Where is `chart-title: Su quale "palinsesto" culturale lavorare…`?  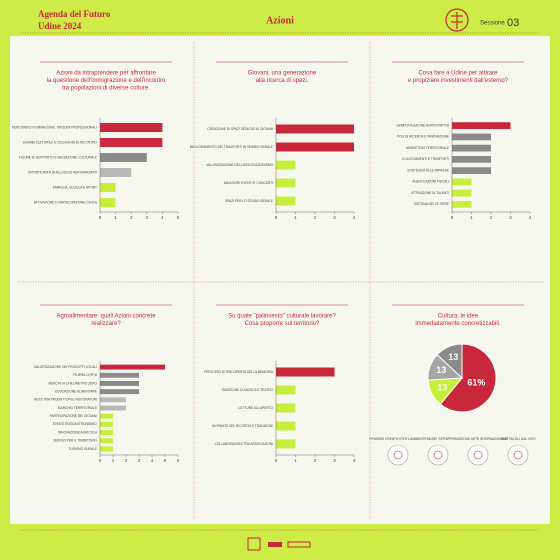
chart-title: Su quale "palinsesto" culturale lavorare… is located at coordinates (282, 317).